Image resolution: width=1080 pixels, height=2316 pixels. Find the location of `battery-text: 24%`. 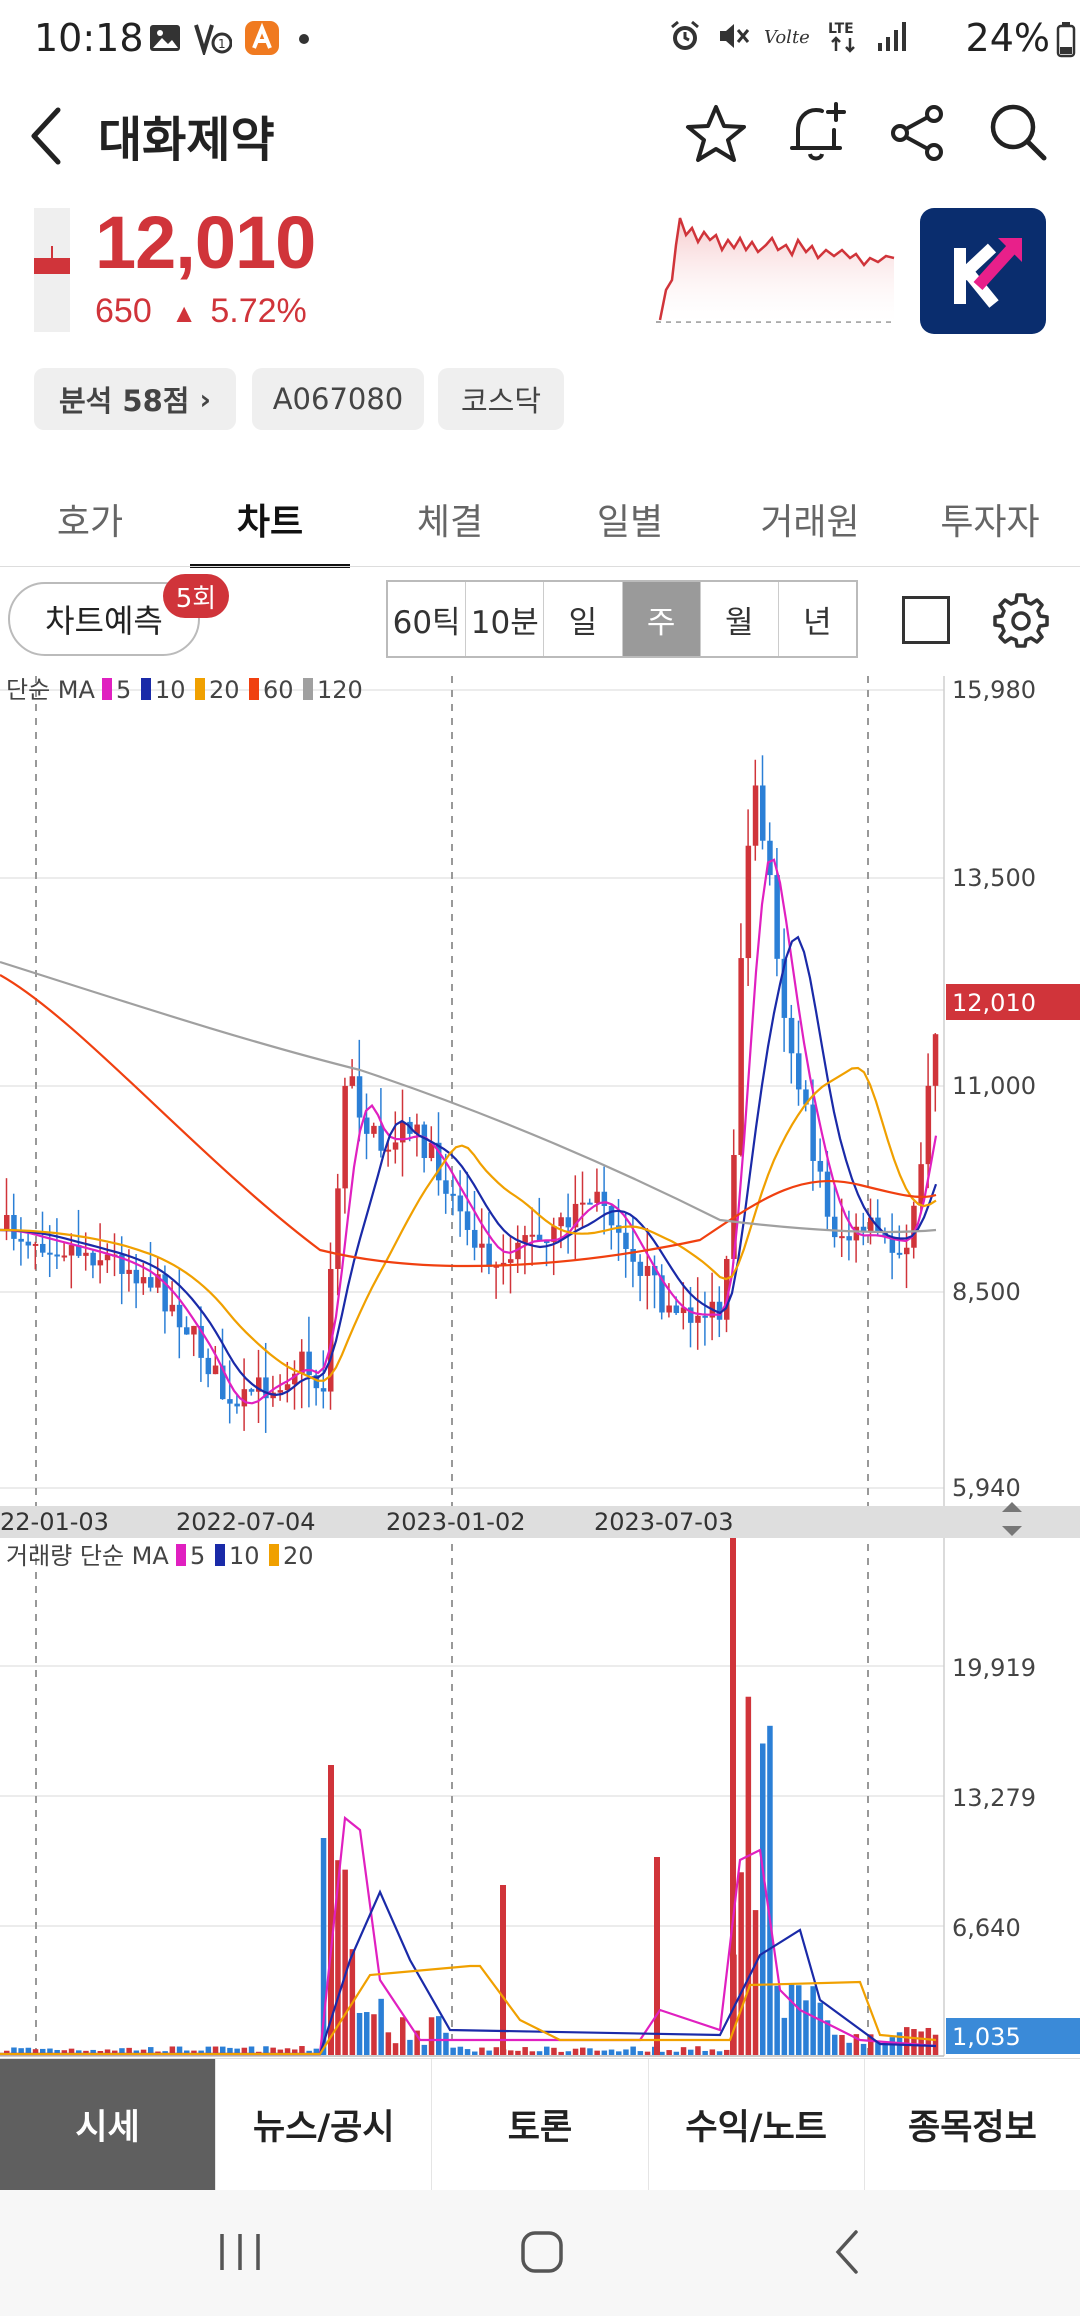

battery-text: 24% is located at coordinates (1007, 38).